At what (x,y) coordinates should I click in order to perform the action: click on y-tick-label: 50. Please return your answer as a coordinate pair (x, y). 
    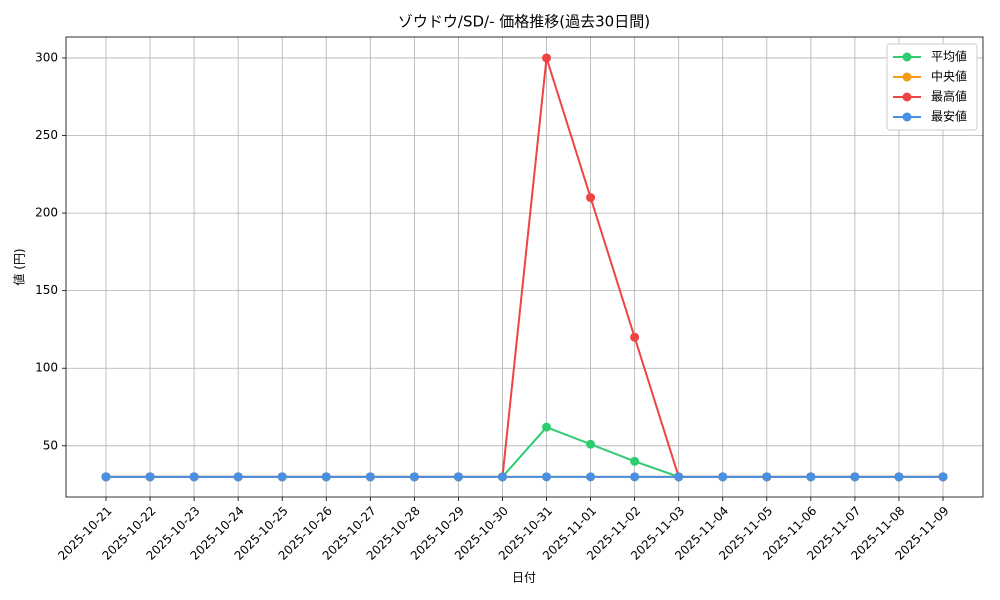
    Looking at the image, I should click on (50, 445).